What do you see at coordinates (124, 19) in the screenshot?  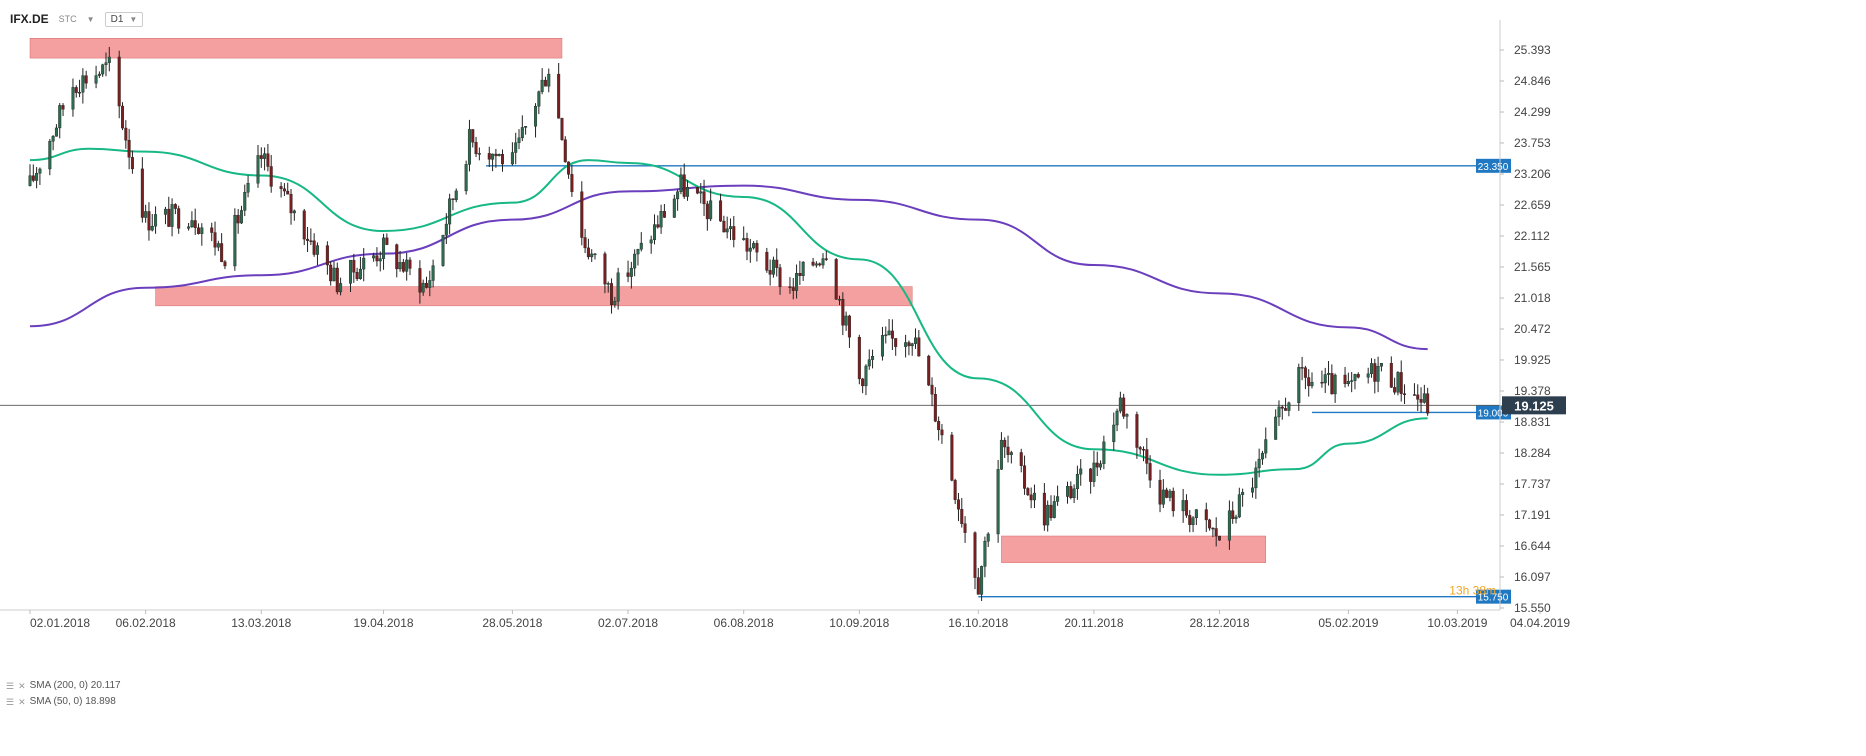 I see `timeframe-select: D1 ▼` at bounding box center [124, 19].